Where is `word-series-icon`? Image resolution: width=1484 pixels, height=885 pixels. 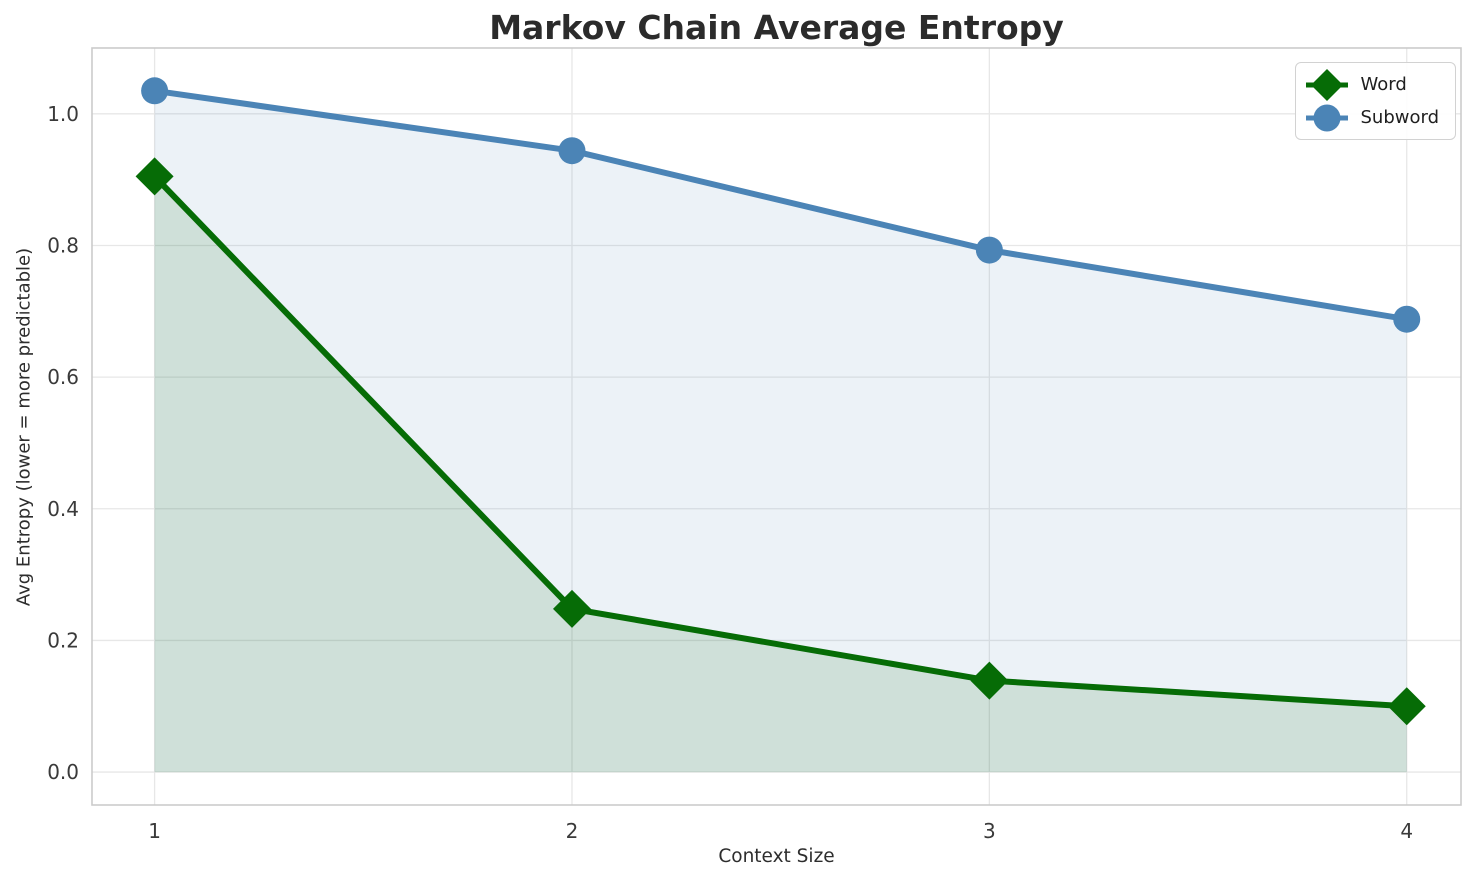
word-series-icon is located at coordinates (1327, 84).